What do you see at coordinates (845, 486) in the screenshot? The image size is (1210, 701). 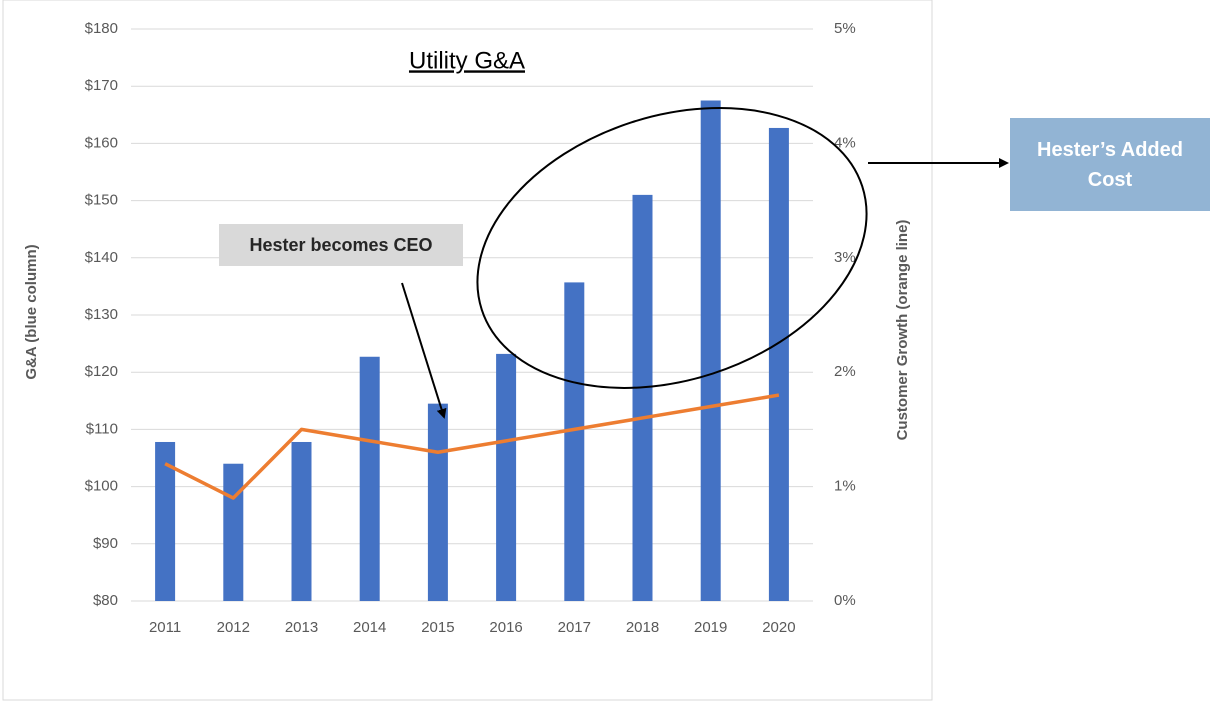 I see `y2-tick-label: 1%` at bounding box center [845, 486].